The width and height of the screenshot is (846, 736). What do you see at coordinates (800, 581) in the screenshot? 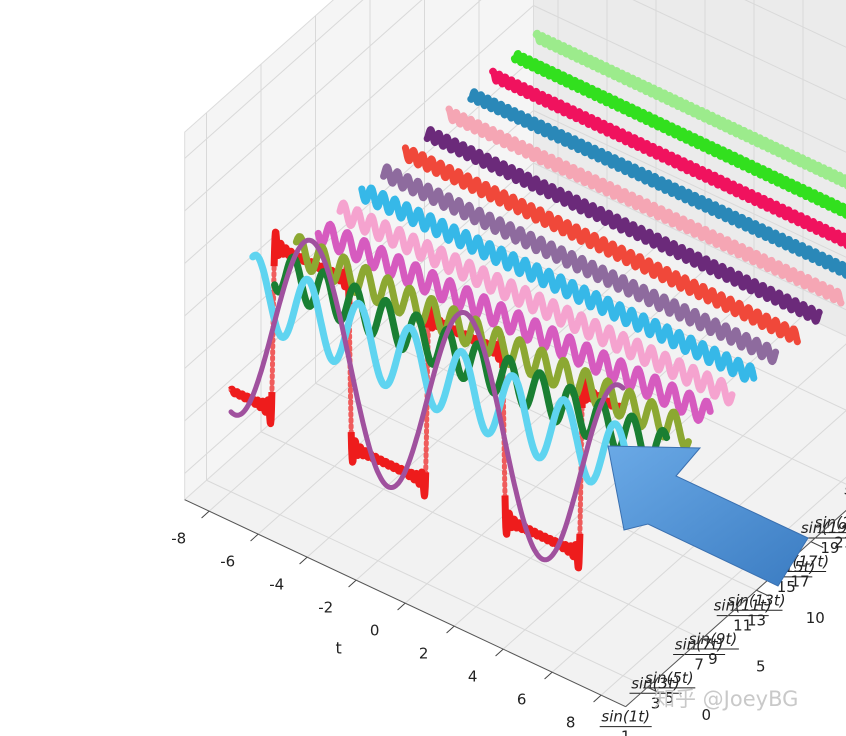
I see `series-label-denominator: 17` at bounding box center [800, 581].